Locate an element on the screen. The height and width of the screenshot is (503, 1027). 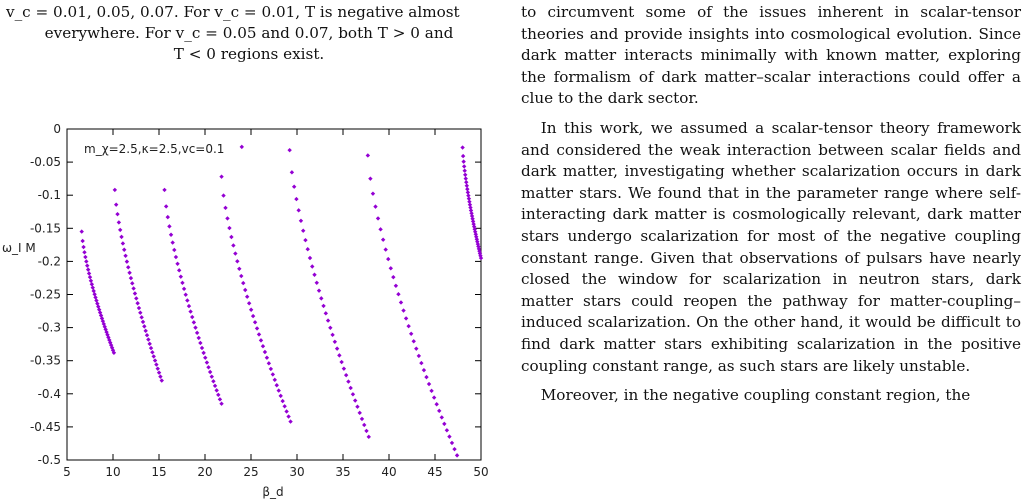
y-tick-label: -0.15 is located at coordinates (45, 228).